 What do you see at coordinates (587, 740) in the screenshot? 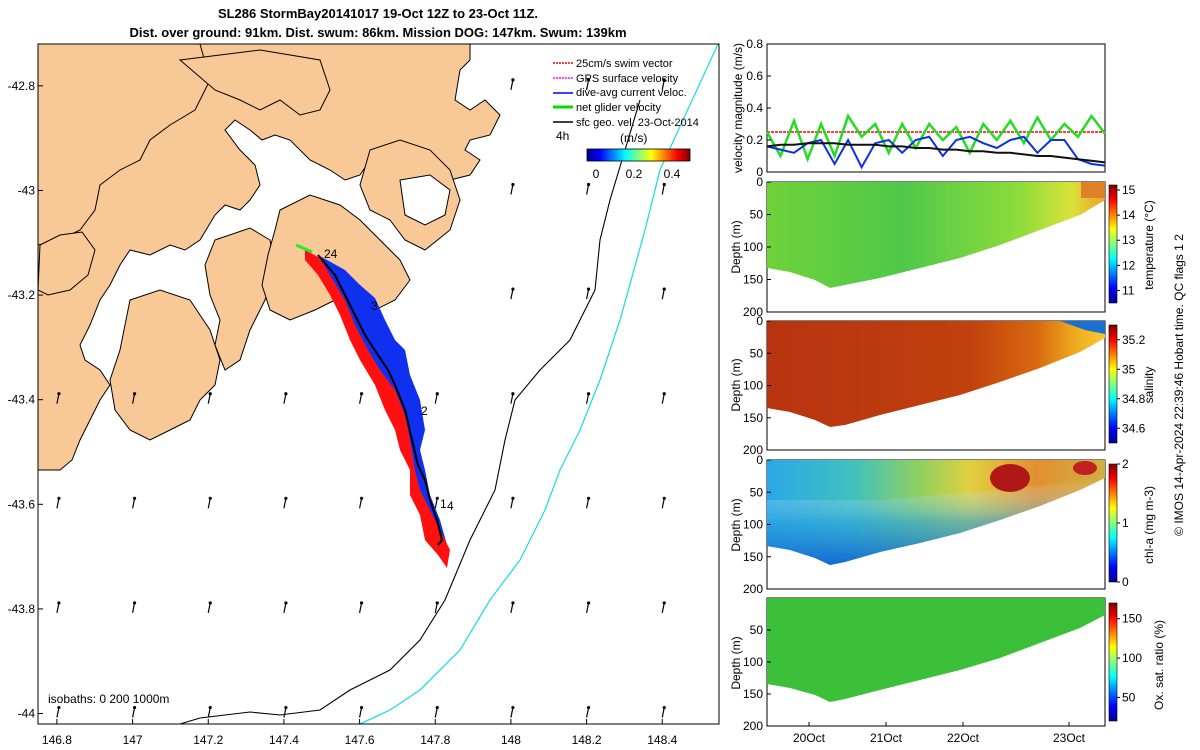
I see `map-x-tick-label: 148.2` at bounding box center [587, 740].